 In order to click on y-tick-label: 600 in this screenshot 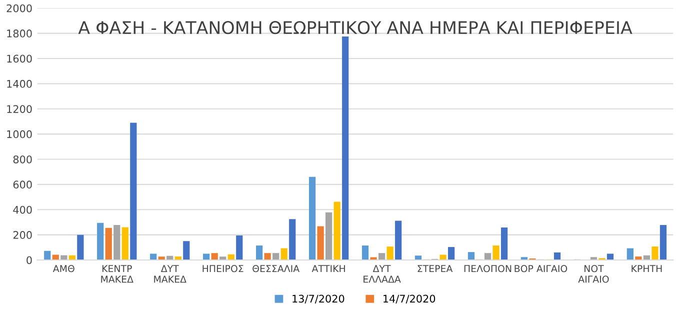, I will do `click(22, 184)`.